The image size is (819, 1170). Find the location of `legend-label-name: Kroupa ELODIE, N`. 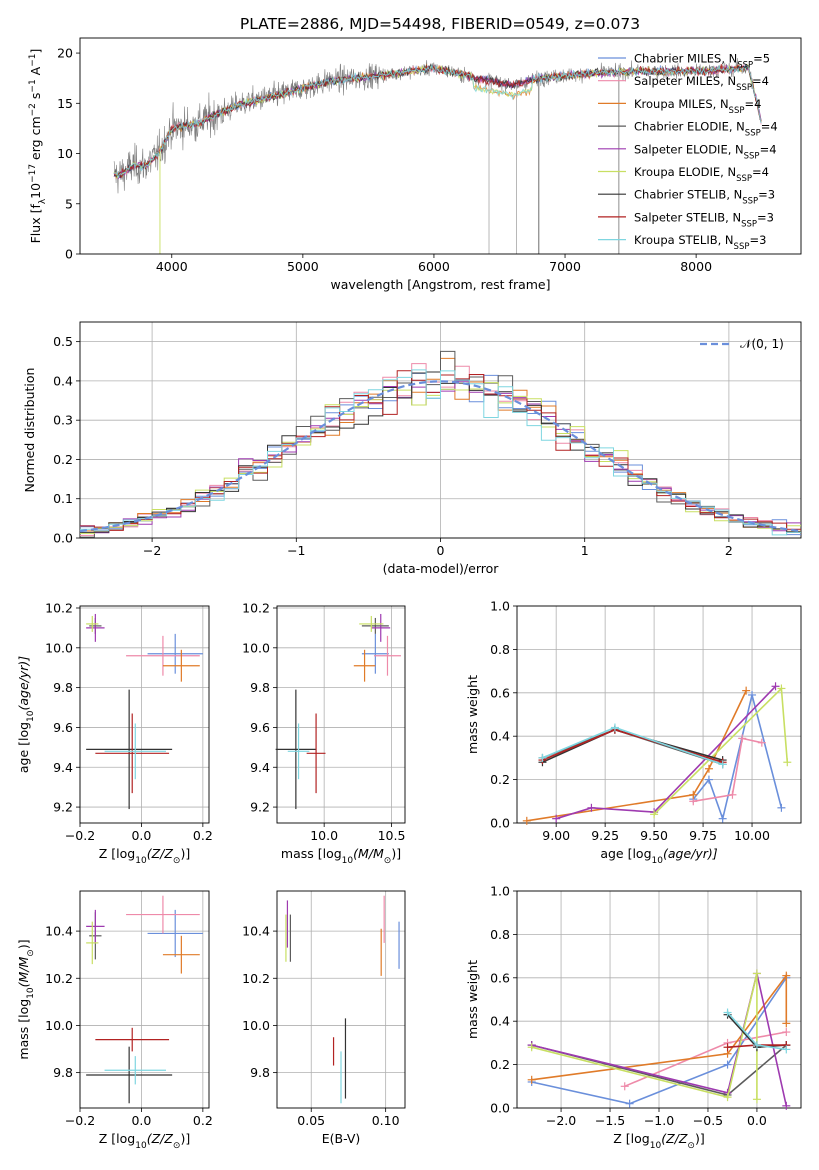

legend-label-name: Kroupa ELODIE, N is located at coordinates (685, 172).